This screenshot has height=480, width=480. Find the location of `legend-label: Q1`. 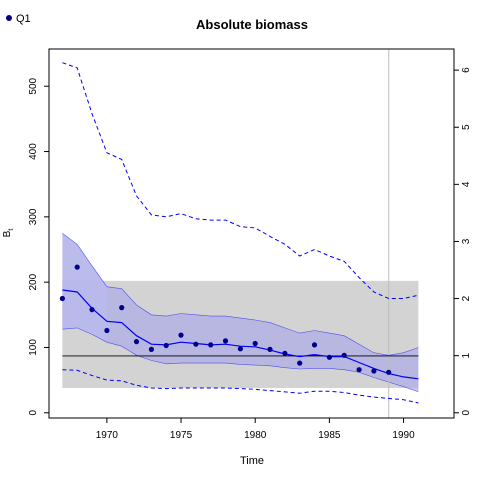

legend-label: Q1 is located at coordinates (23, 19).